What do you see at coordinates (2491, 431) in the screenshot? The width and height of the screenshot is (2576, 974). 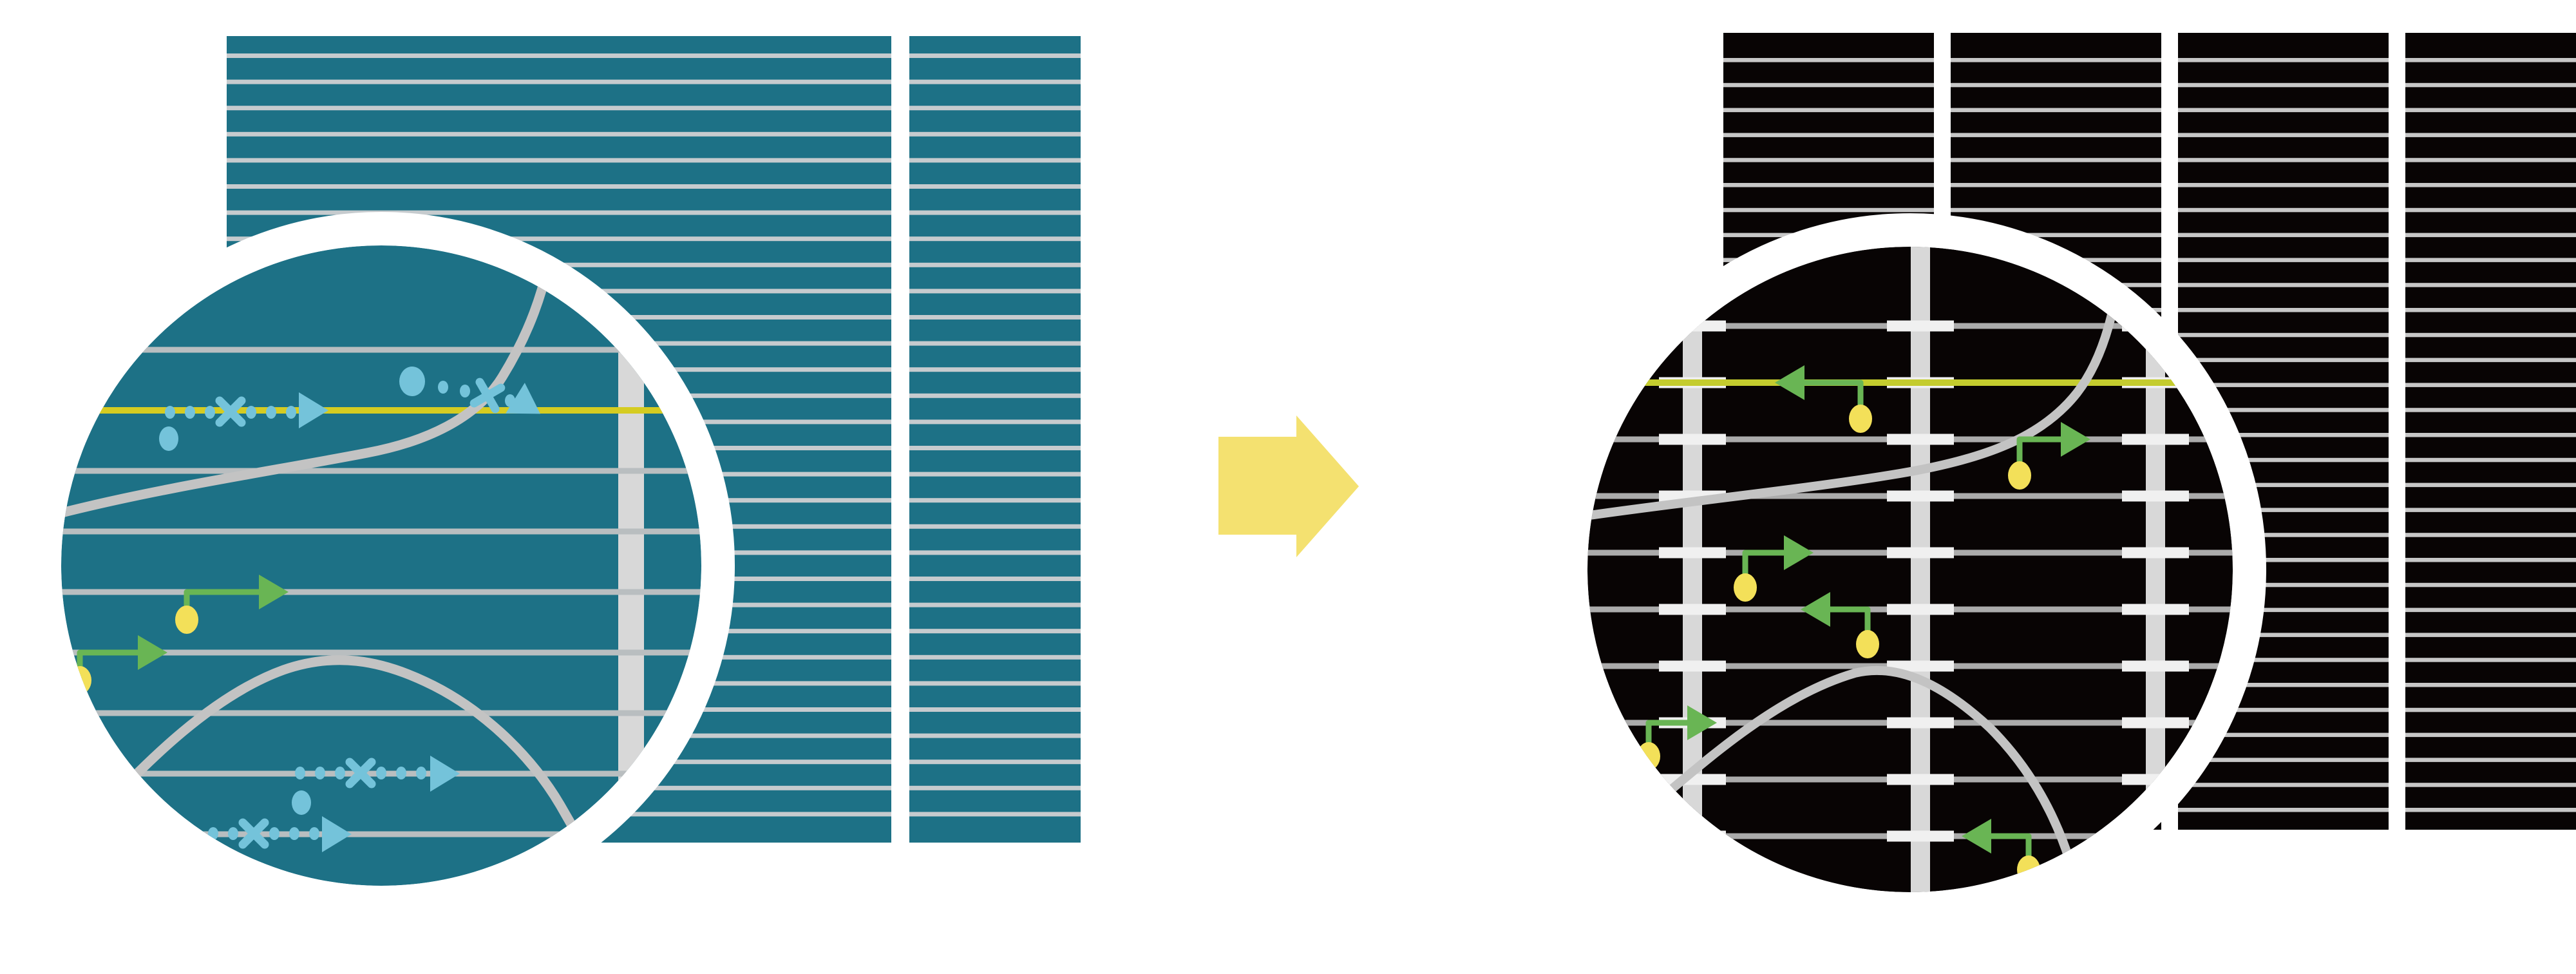 I see `cell-column` at bounding box center [2491, 431].